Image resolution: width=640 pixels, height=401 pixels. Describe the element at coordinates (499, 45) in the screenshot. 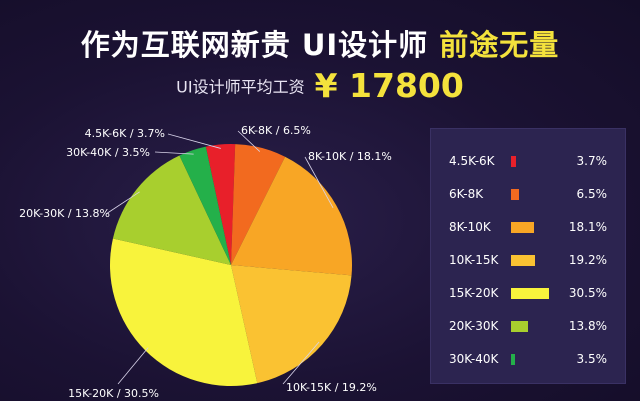

I see `title-highlight: 前途无量` at that location.